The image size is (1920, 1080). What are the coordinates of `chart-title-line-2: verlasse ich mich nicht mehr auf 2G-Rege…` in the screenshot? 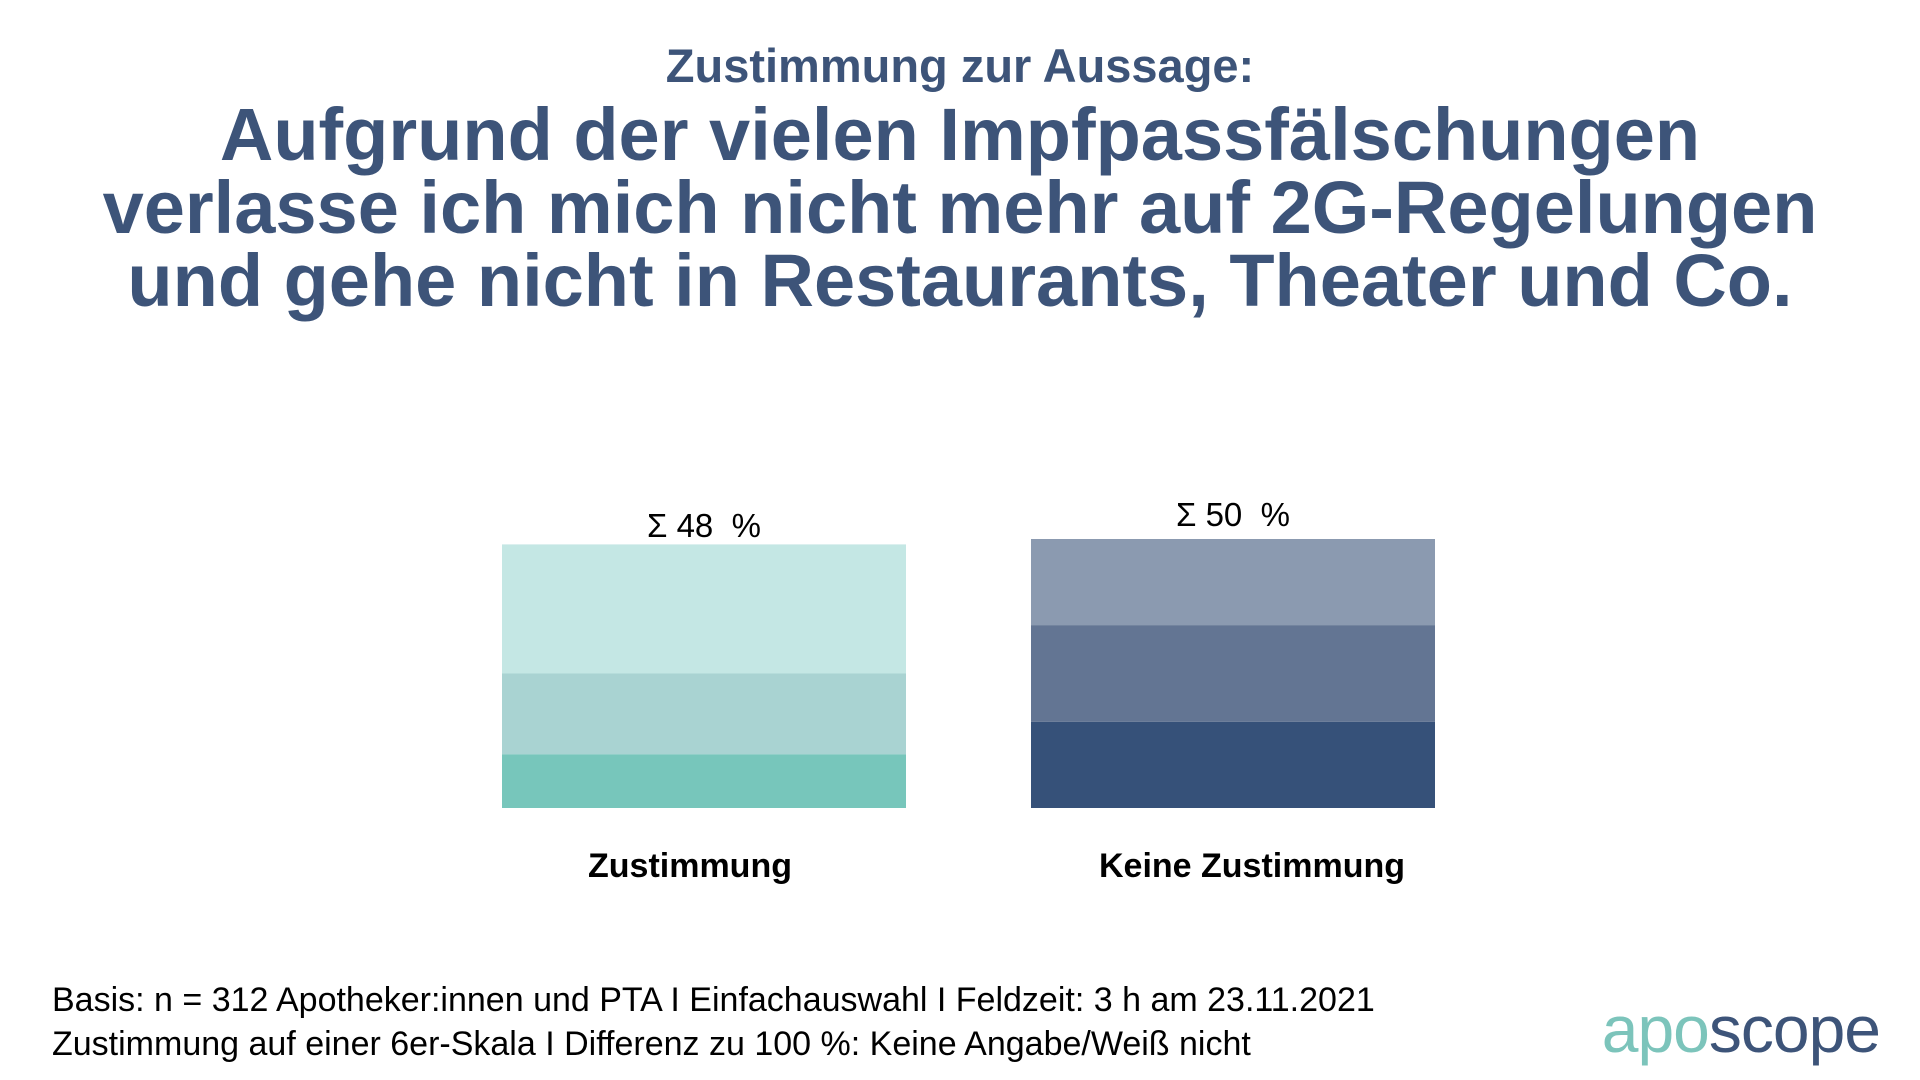 It's located at (960, 207).